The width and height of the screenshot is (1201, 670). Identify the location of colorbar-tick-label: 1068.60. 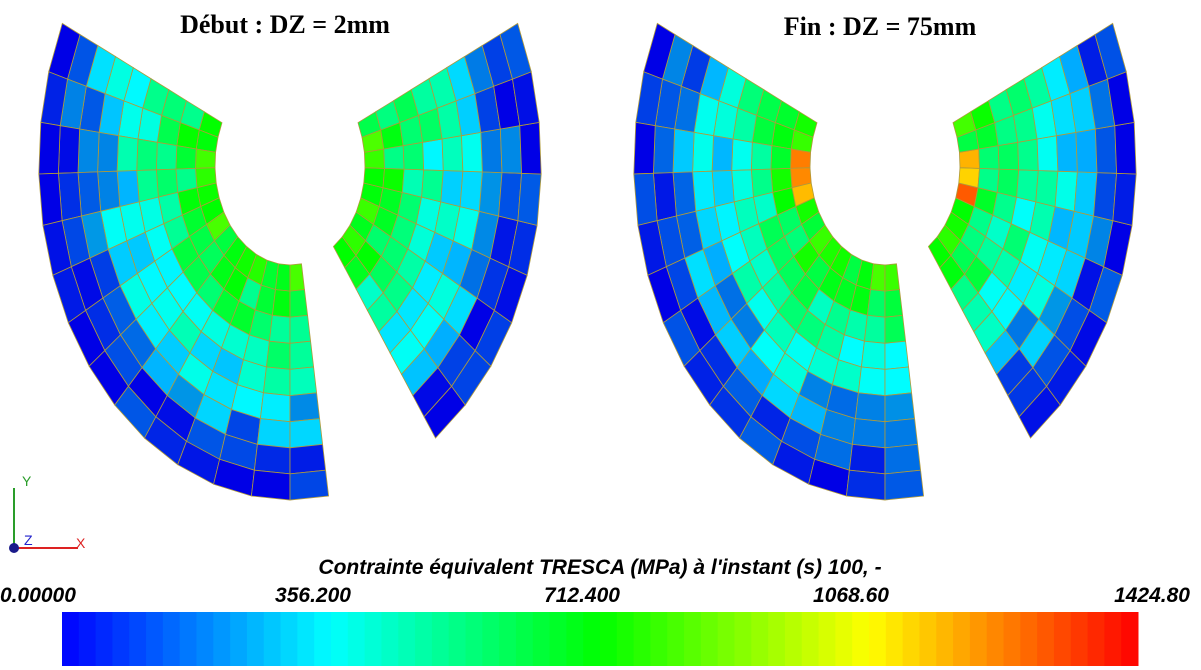
(851, 595).